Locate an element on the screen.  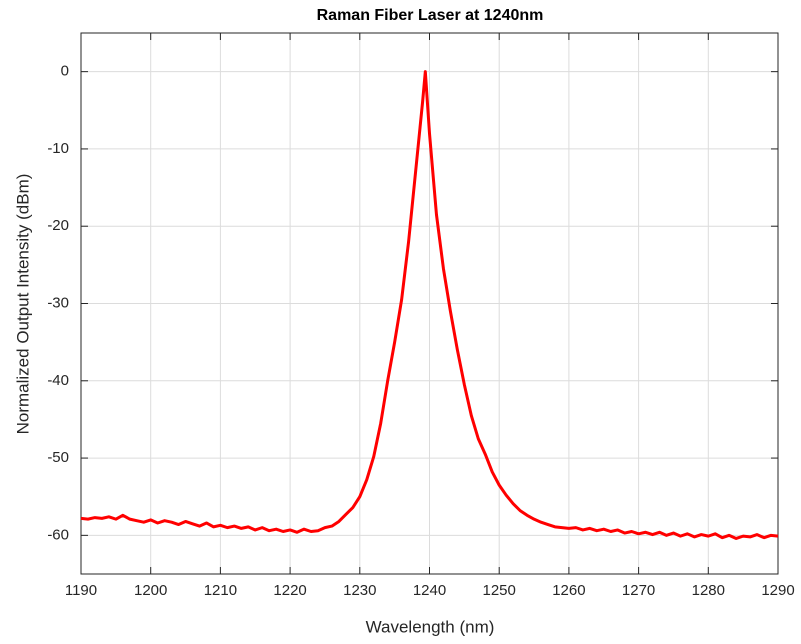
x-tick-label: 1280 is located at coordinates (708, 590).